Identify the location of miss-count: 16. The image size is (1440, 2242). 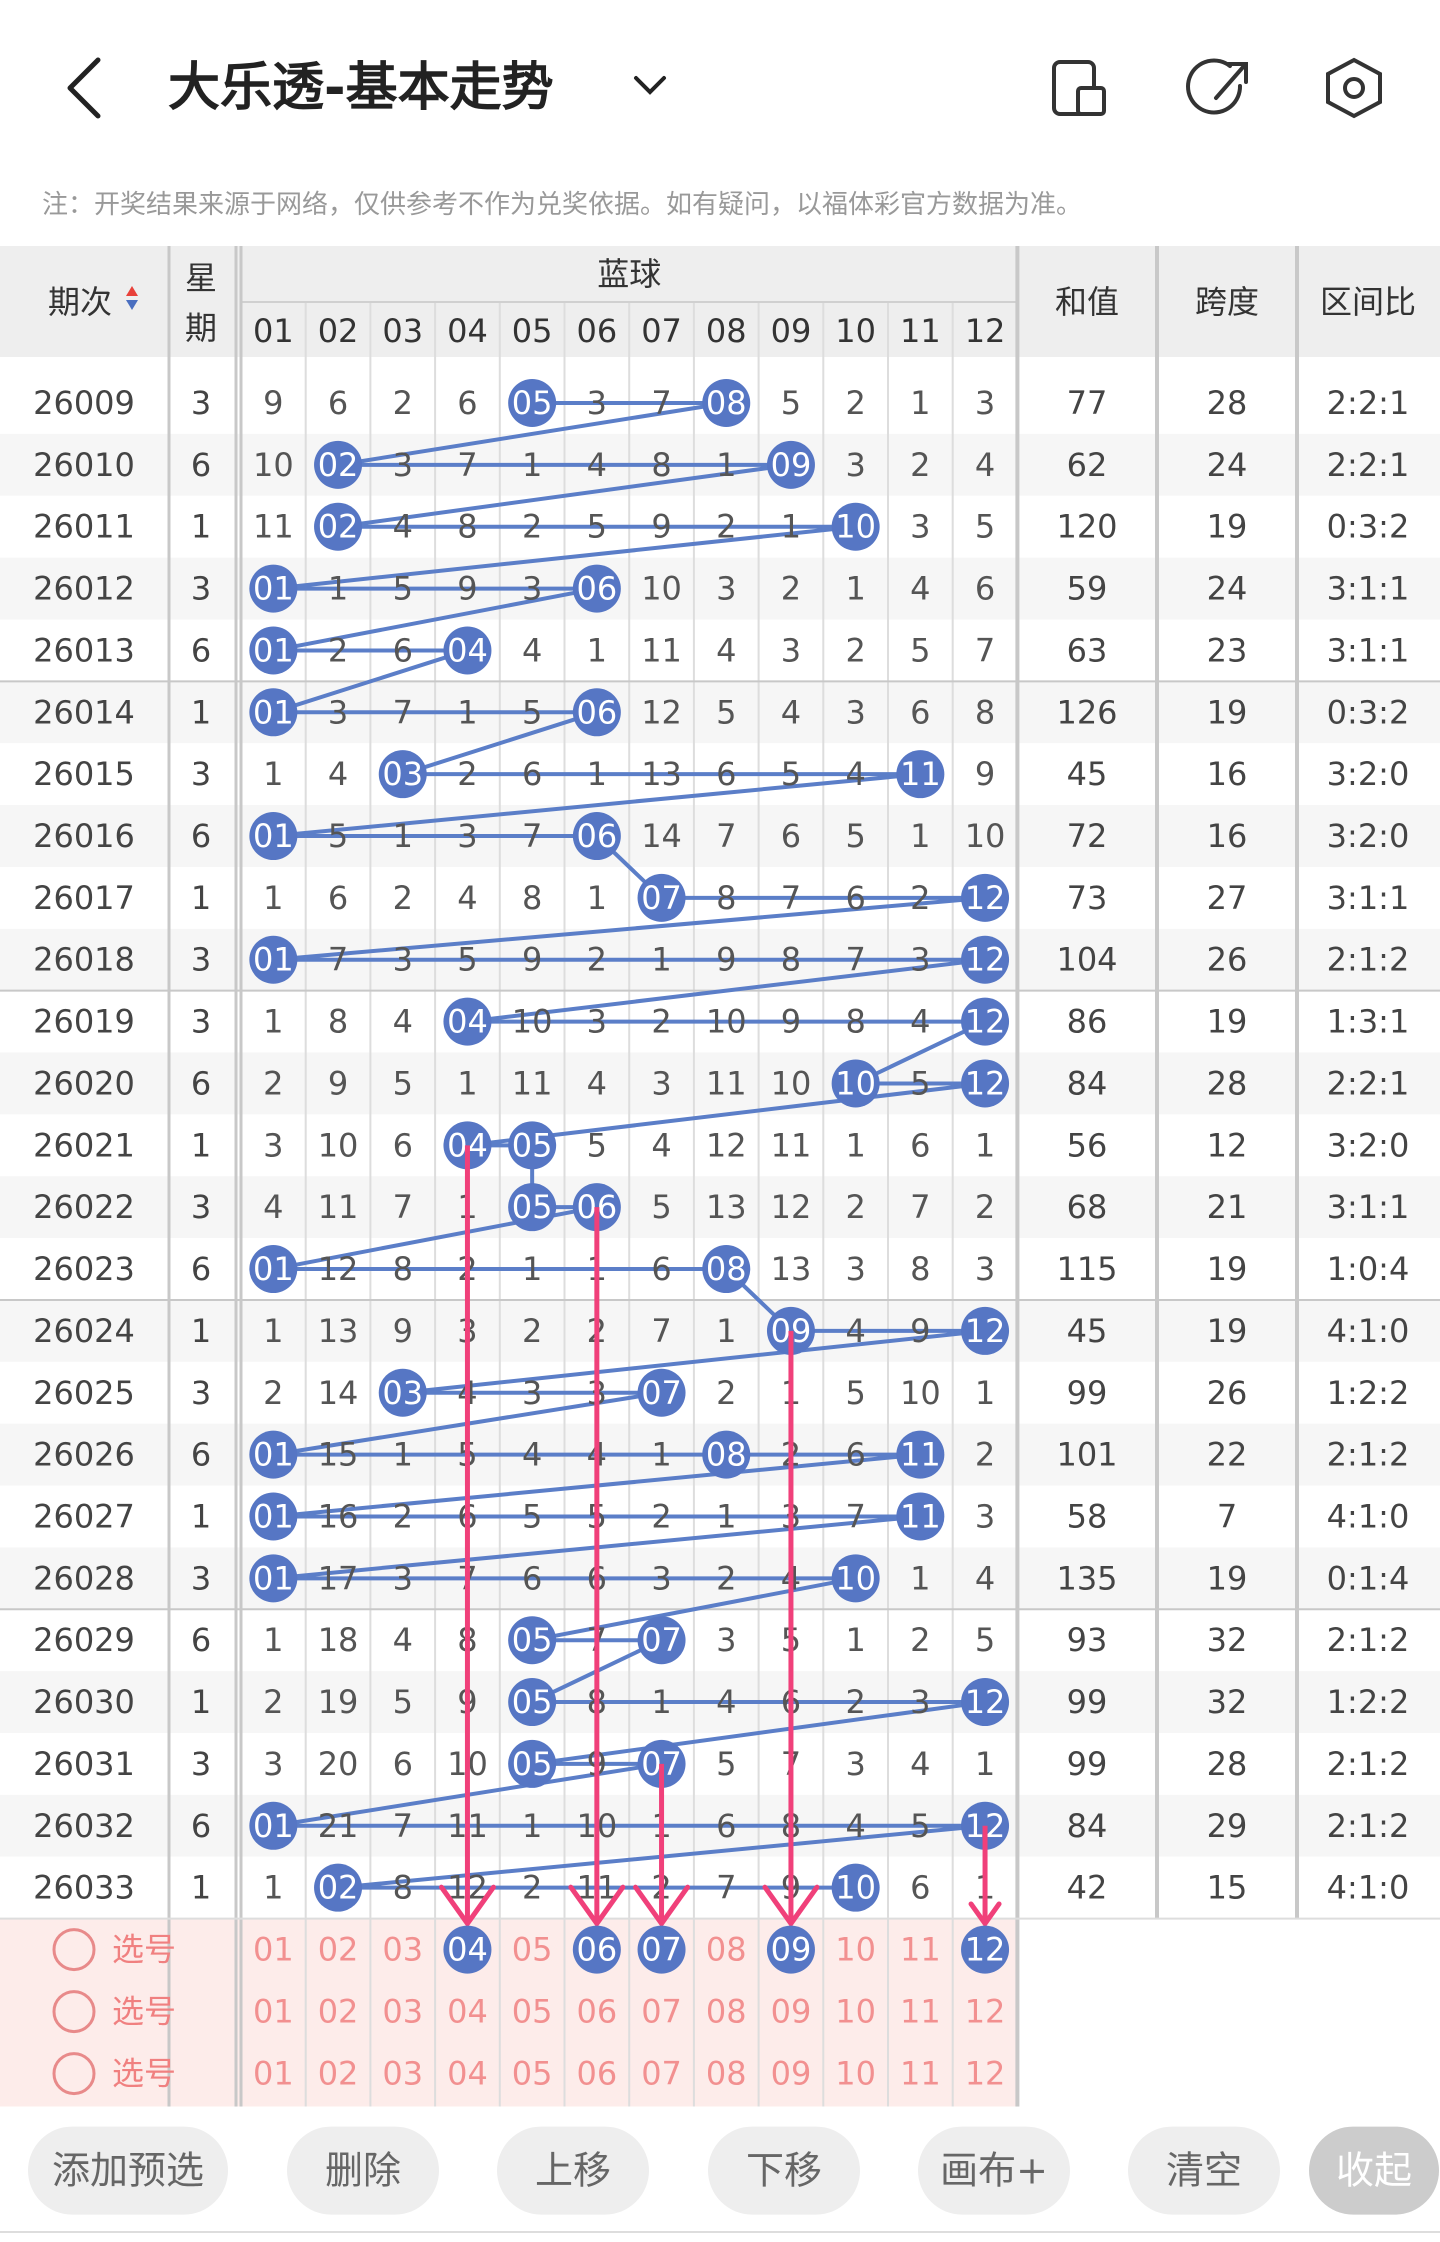
(338, 1516).